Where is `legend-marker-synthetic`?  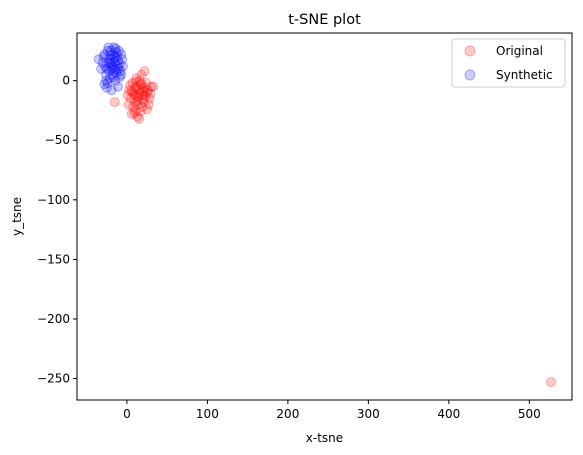 legend-marker-synthetic is located at coordinates (470, 75).